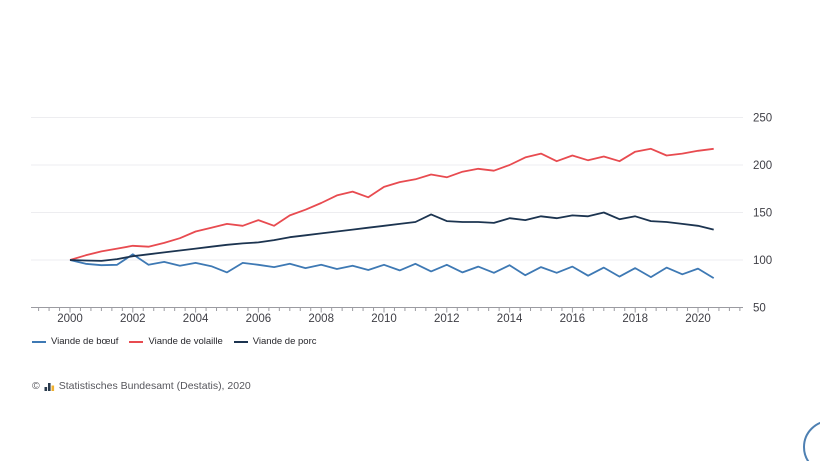  I want to click on legend-item-poultry: Viande de volaille, so click(176, 341).